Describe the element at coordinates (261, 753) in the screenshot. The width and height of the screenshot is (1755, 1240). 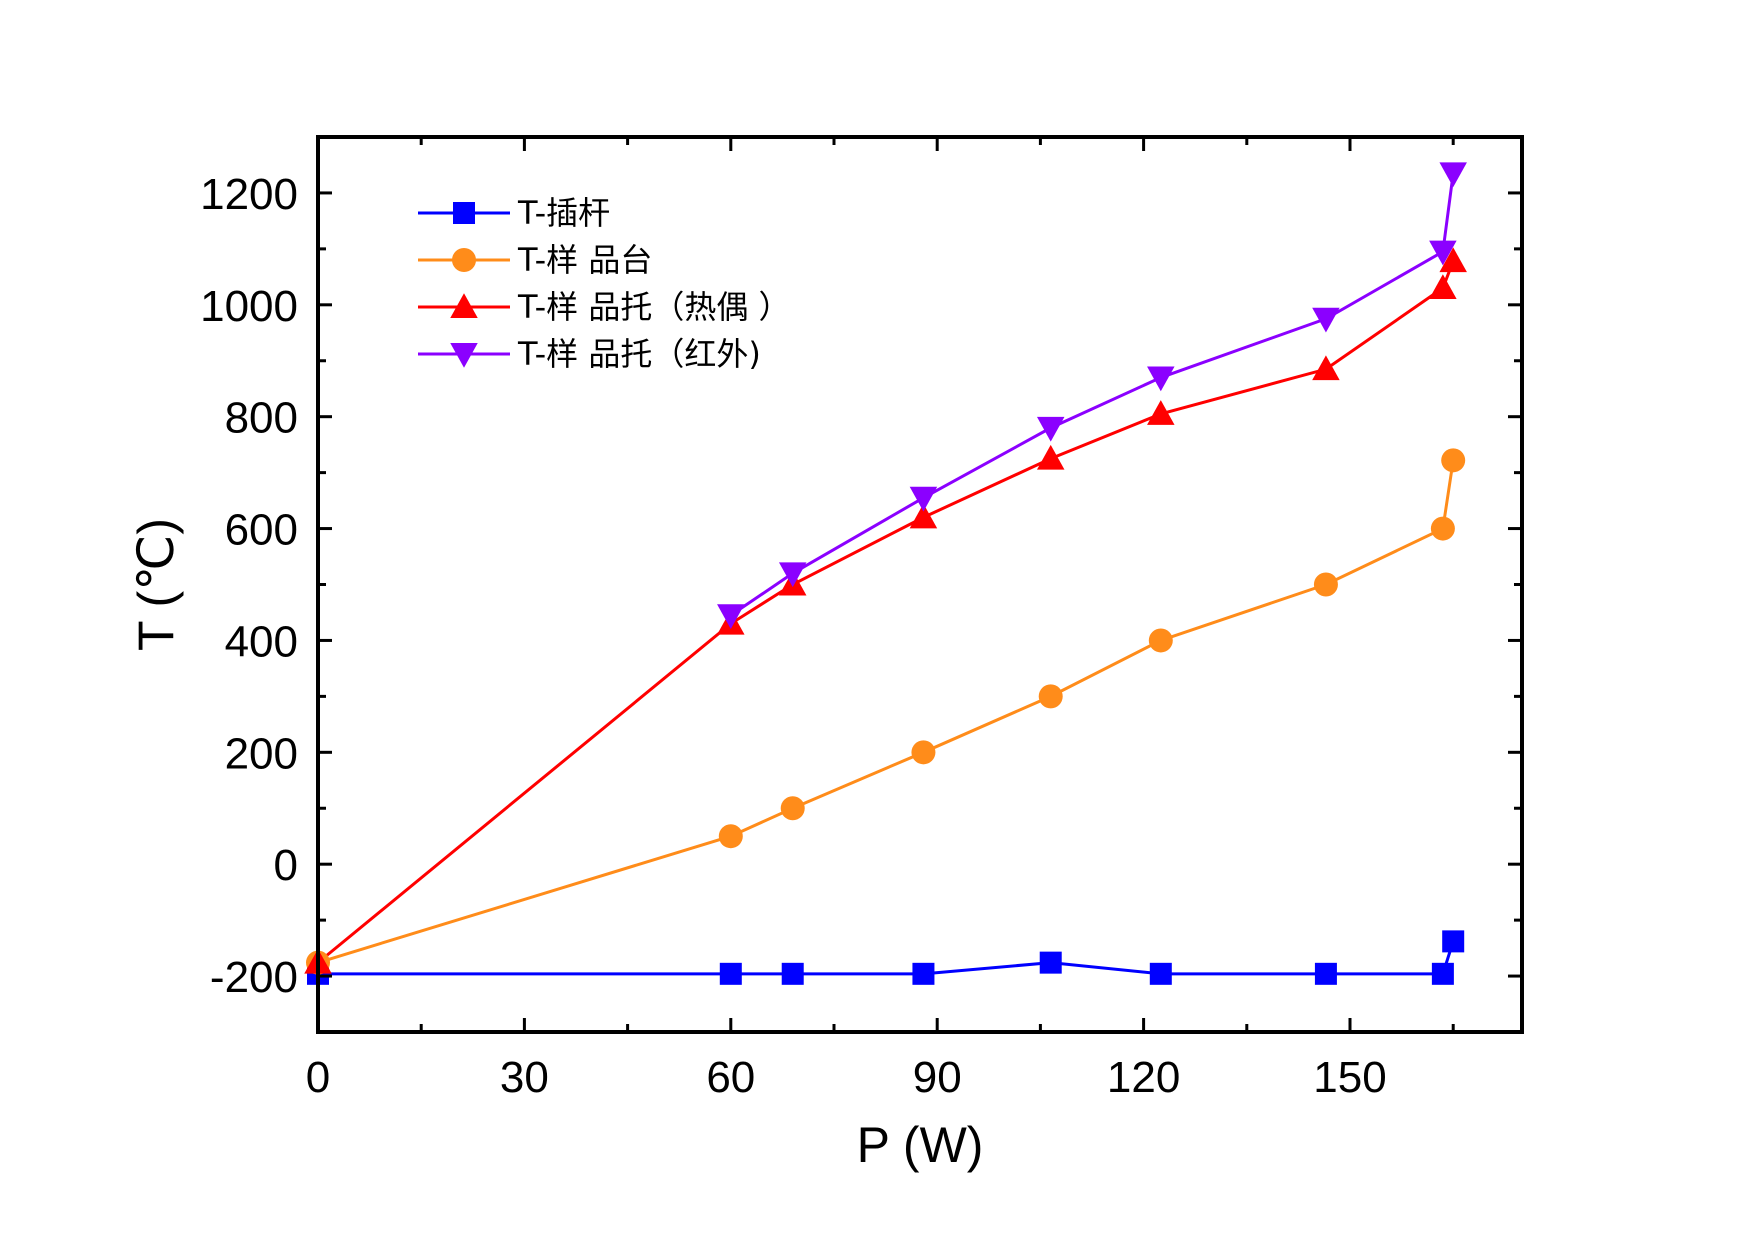
I see `y-tick-label: 200` at that location.